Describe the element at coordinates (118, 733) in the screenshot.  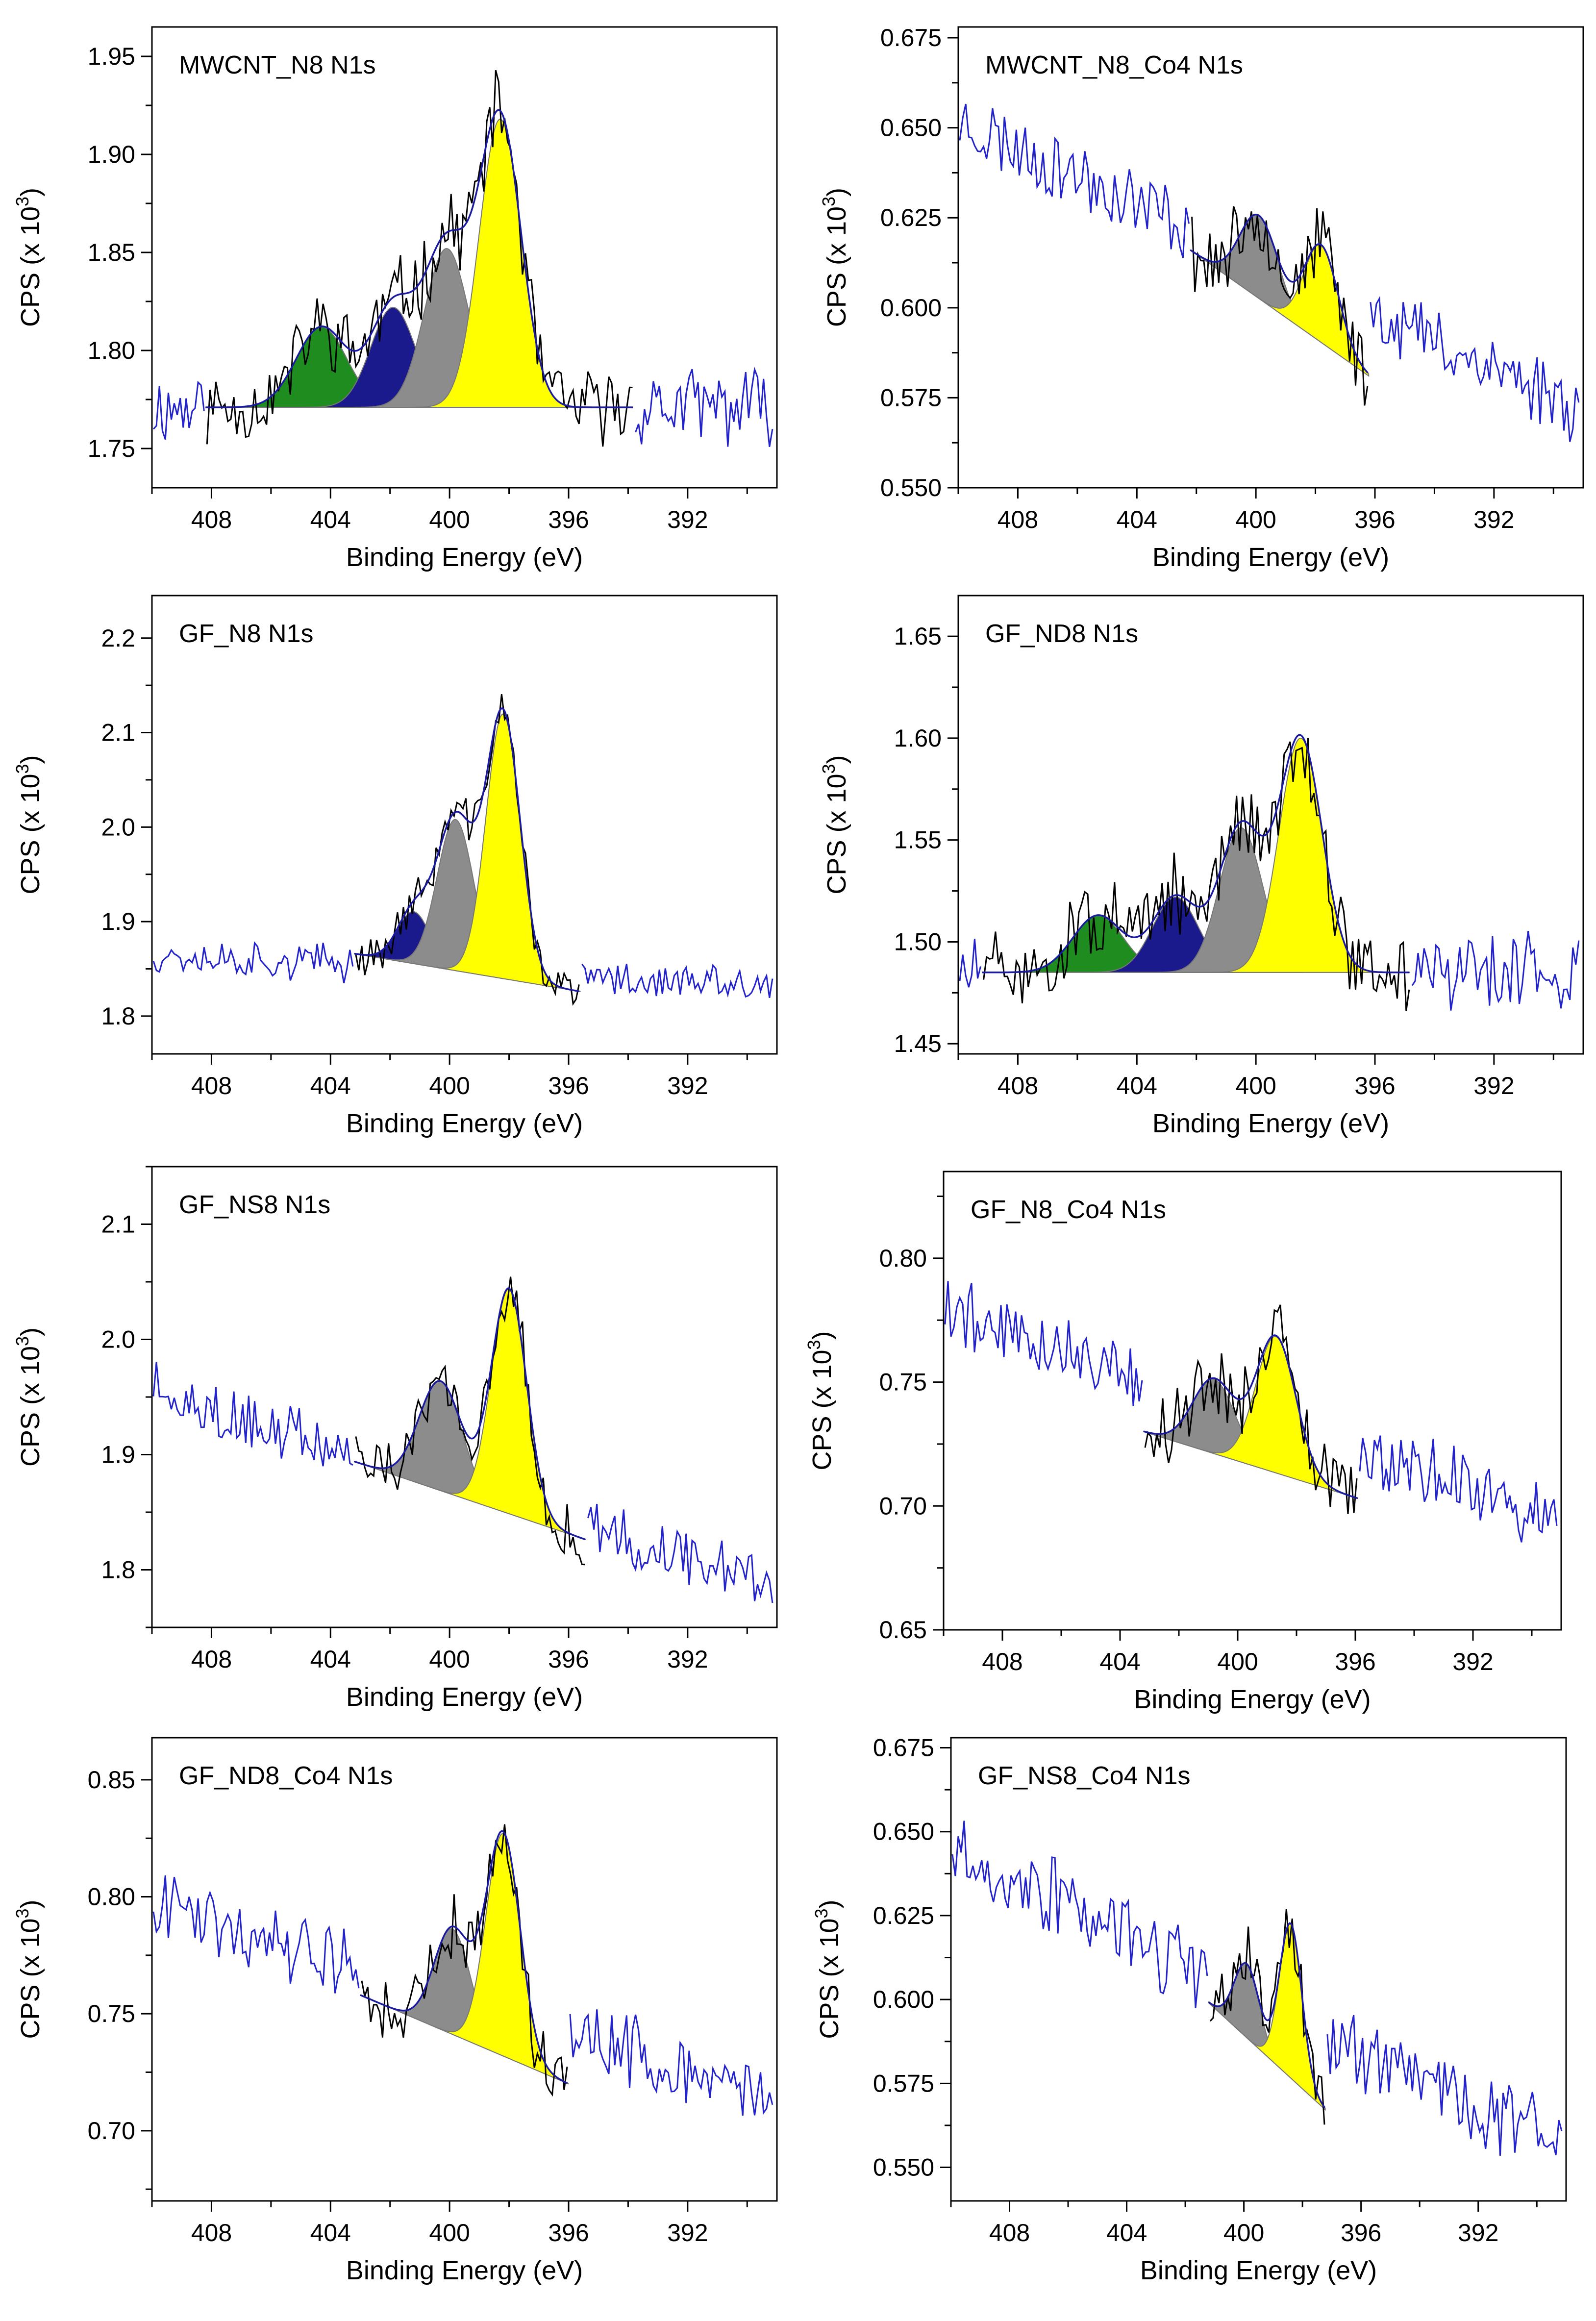
I see `y-tick-label: 2.1` at that location.